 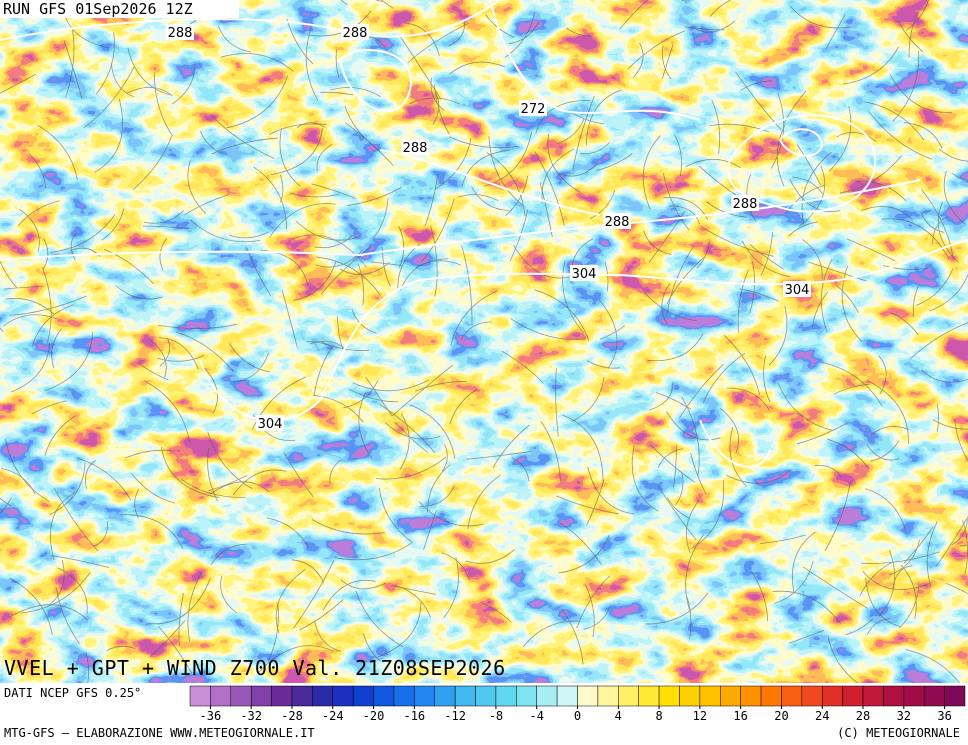 I want to click on contour, so click(x=490, y=182).